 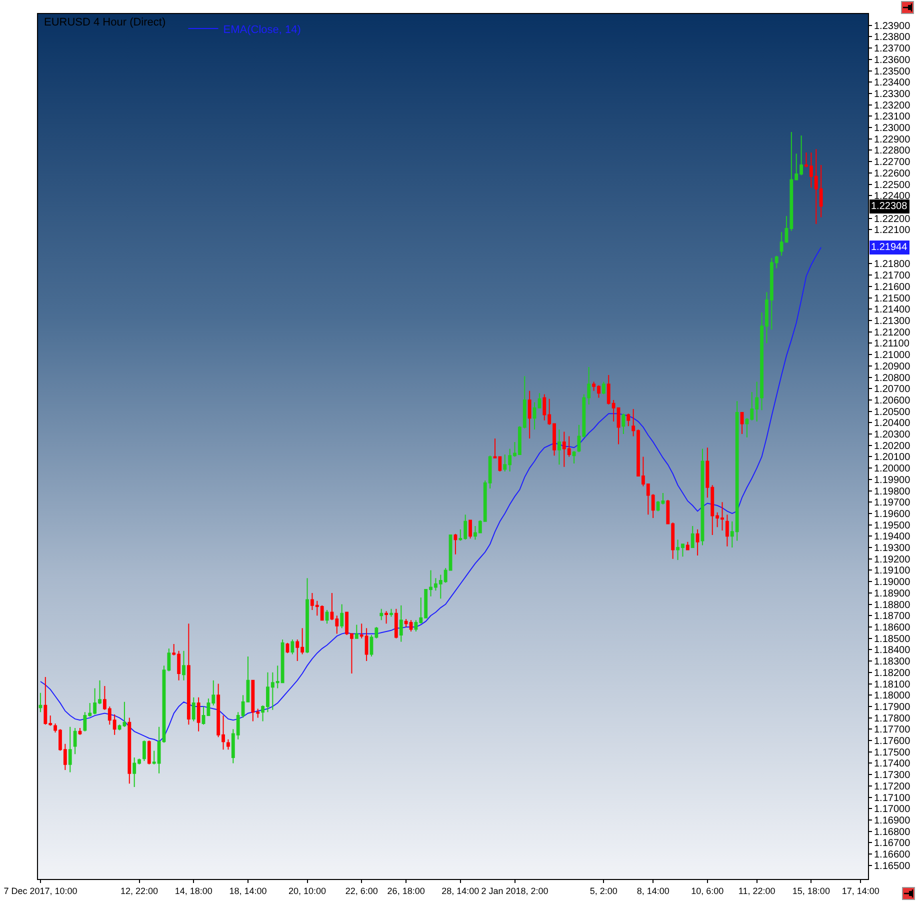 I want to click on y-tick-label: 1.19500, so click(x=892, y=526).